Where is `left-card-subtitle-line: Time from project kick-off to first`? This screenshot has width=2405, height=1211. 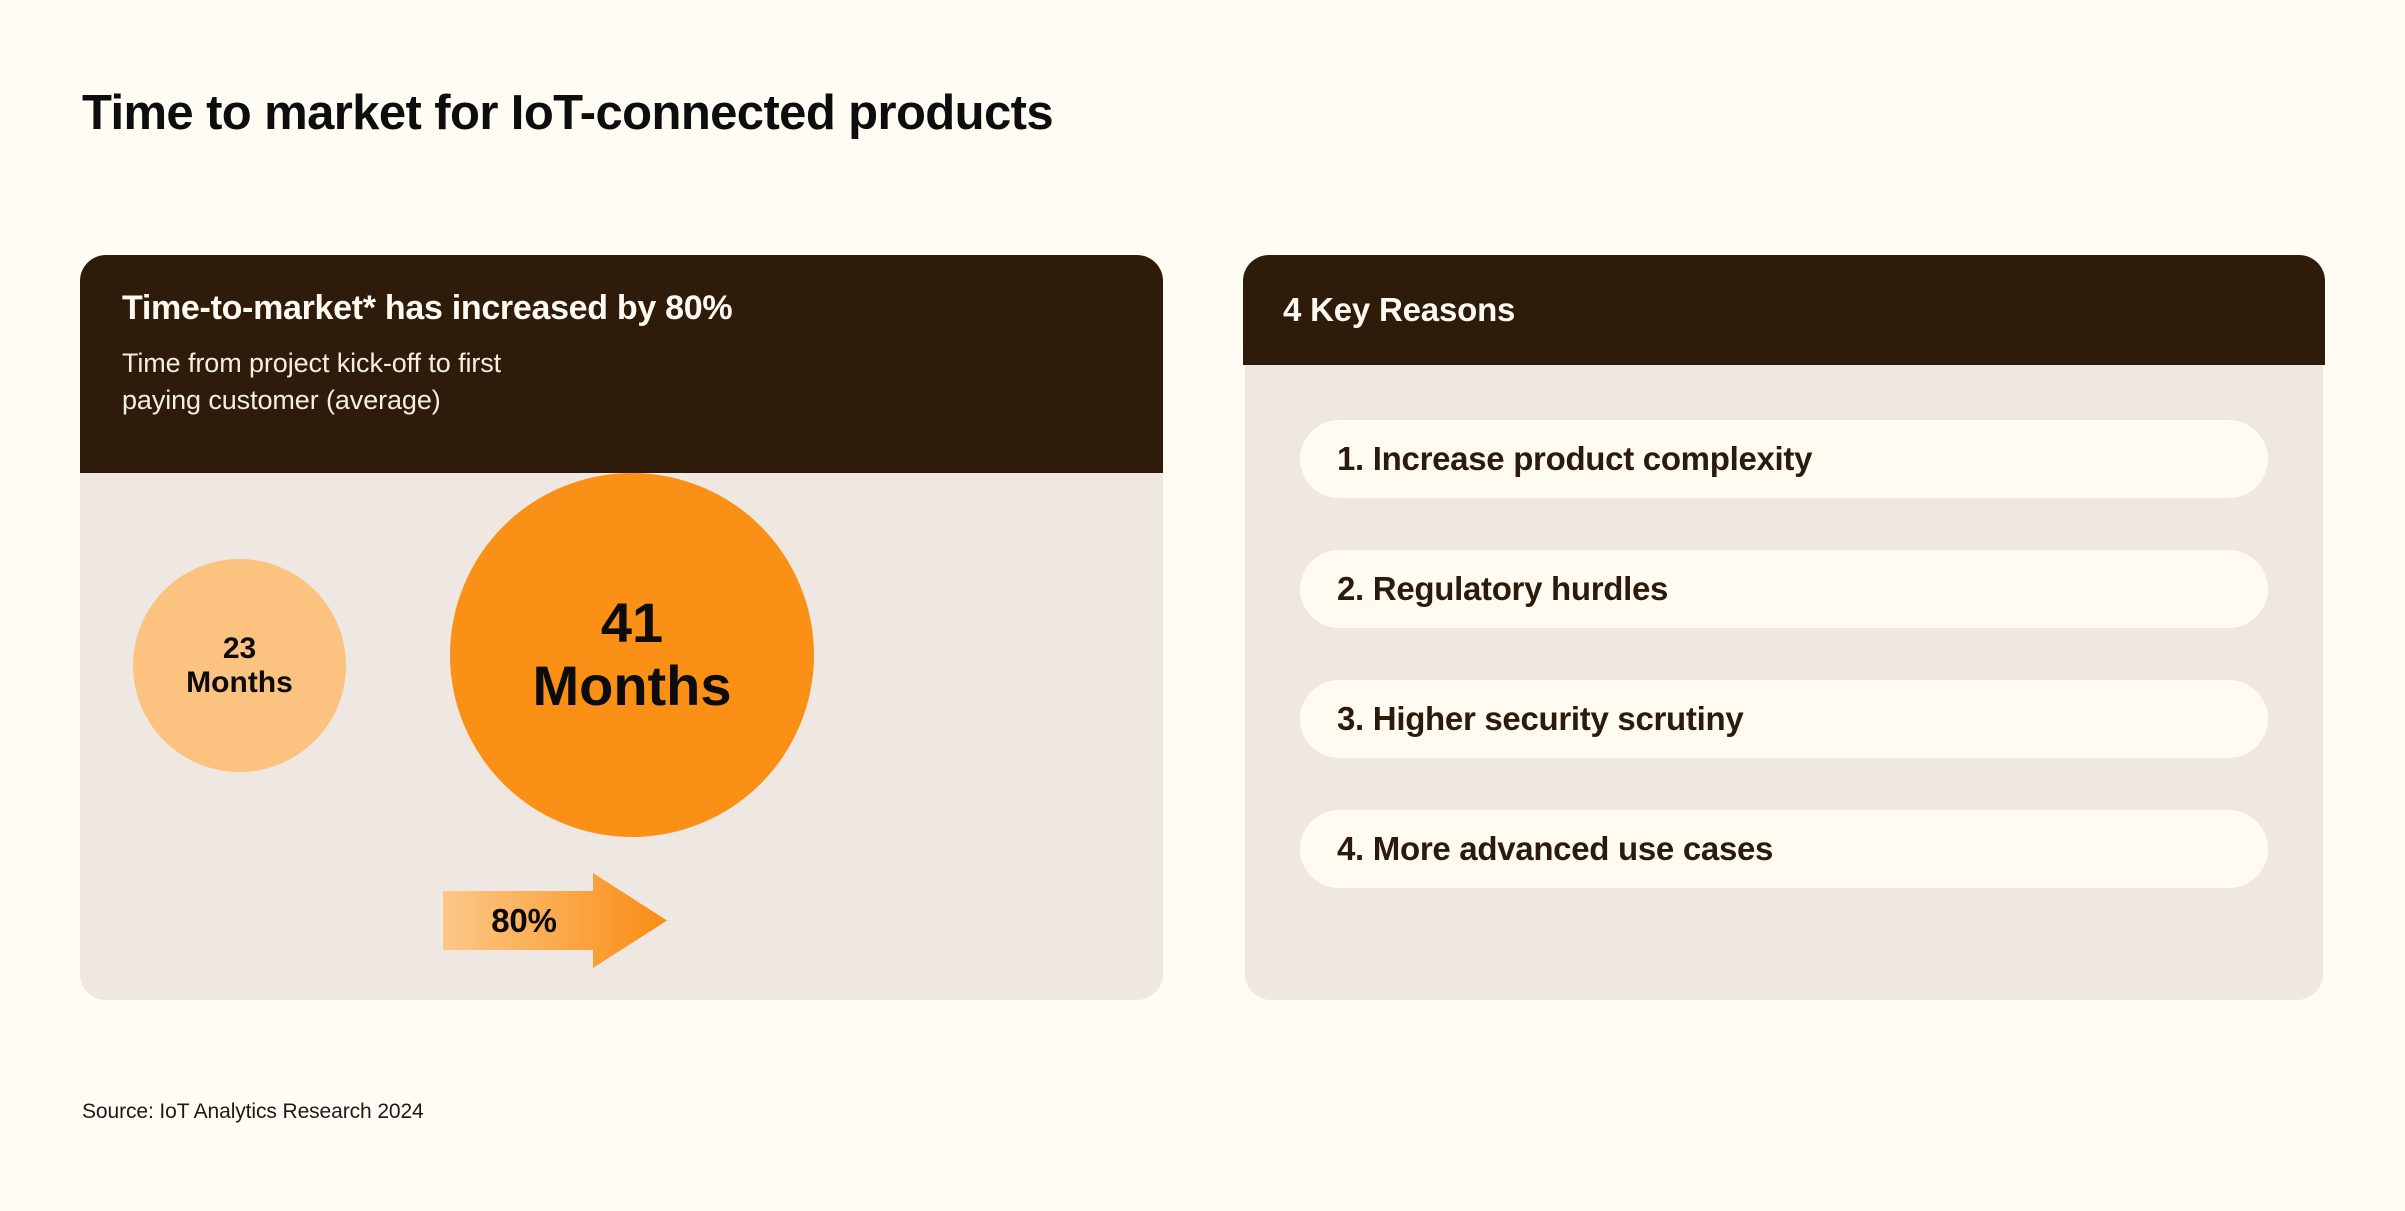 left-card-subtitle-line: Time from project kick-off to first is located at coordinates (312, 363).